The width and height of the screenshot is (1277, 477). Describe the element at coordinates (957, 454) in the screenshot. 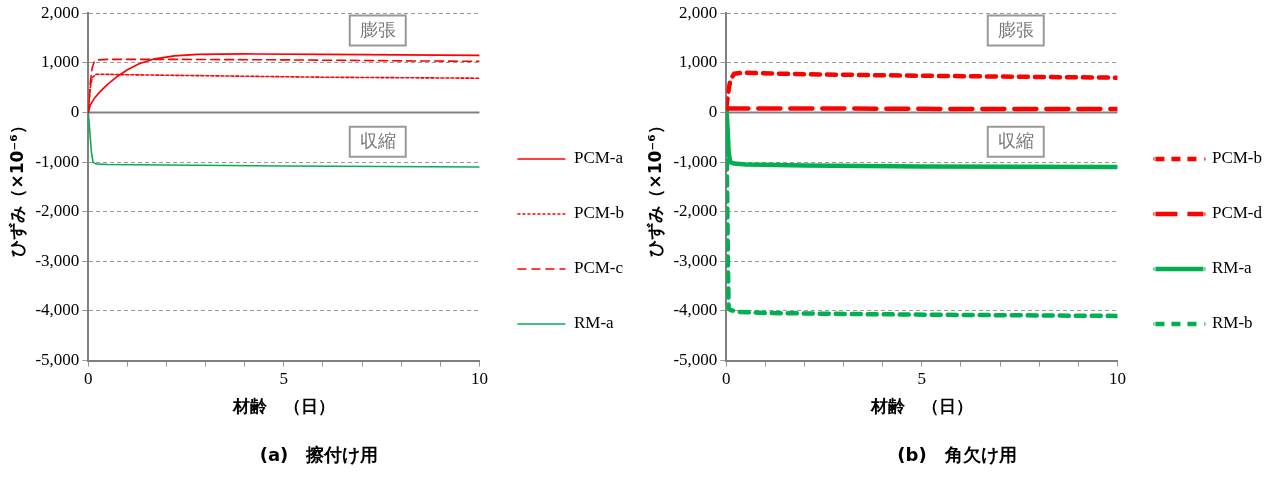

I see `text: (b) 角欠け用` at that location.